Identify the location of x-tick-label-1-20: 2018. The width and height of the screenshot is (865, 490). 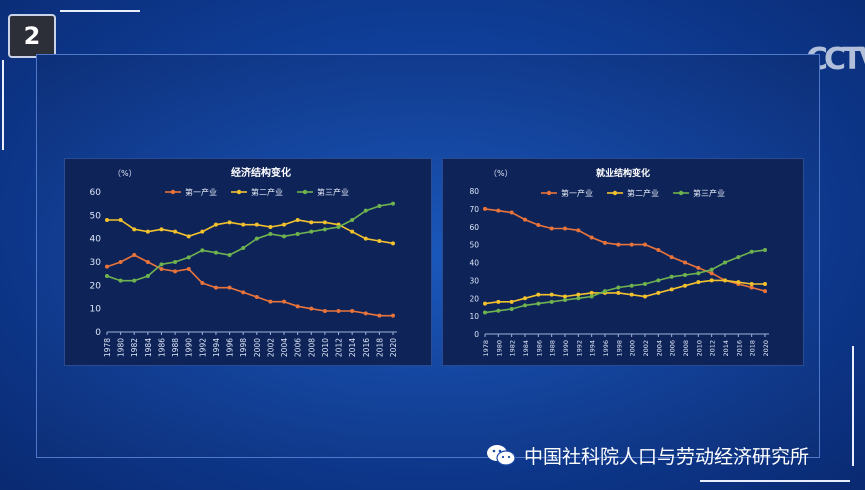
(753, 348).